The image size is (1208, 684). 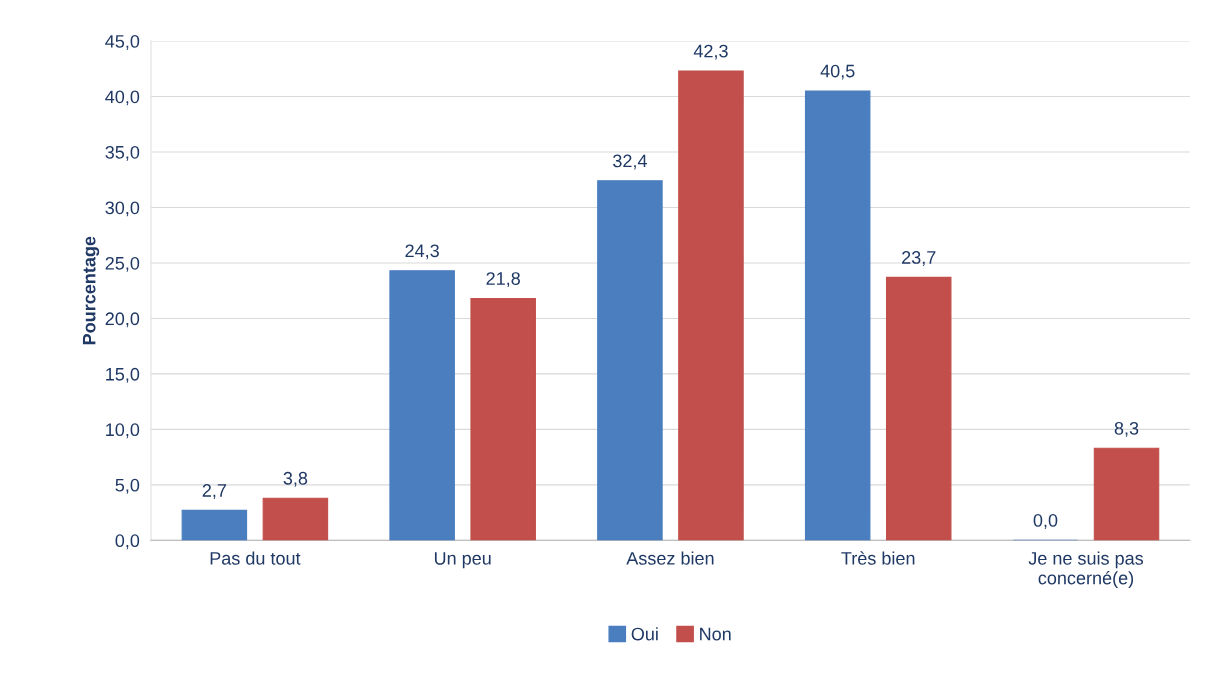 I want to click on data-label: 8,3, so click(x=1126, y=429).